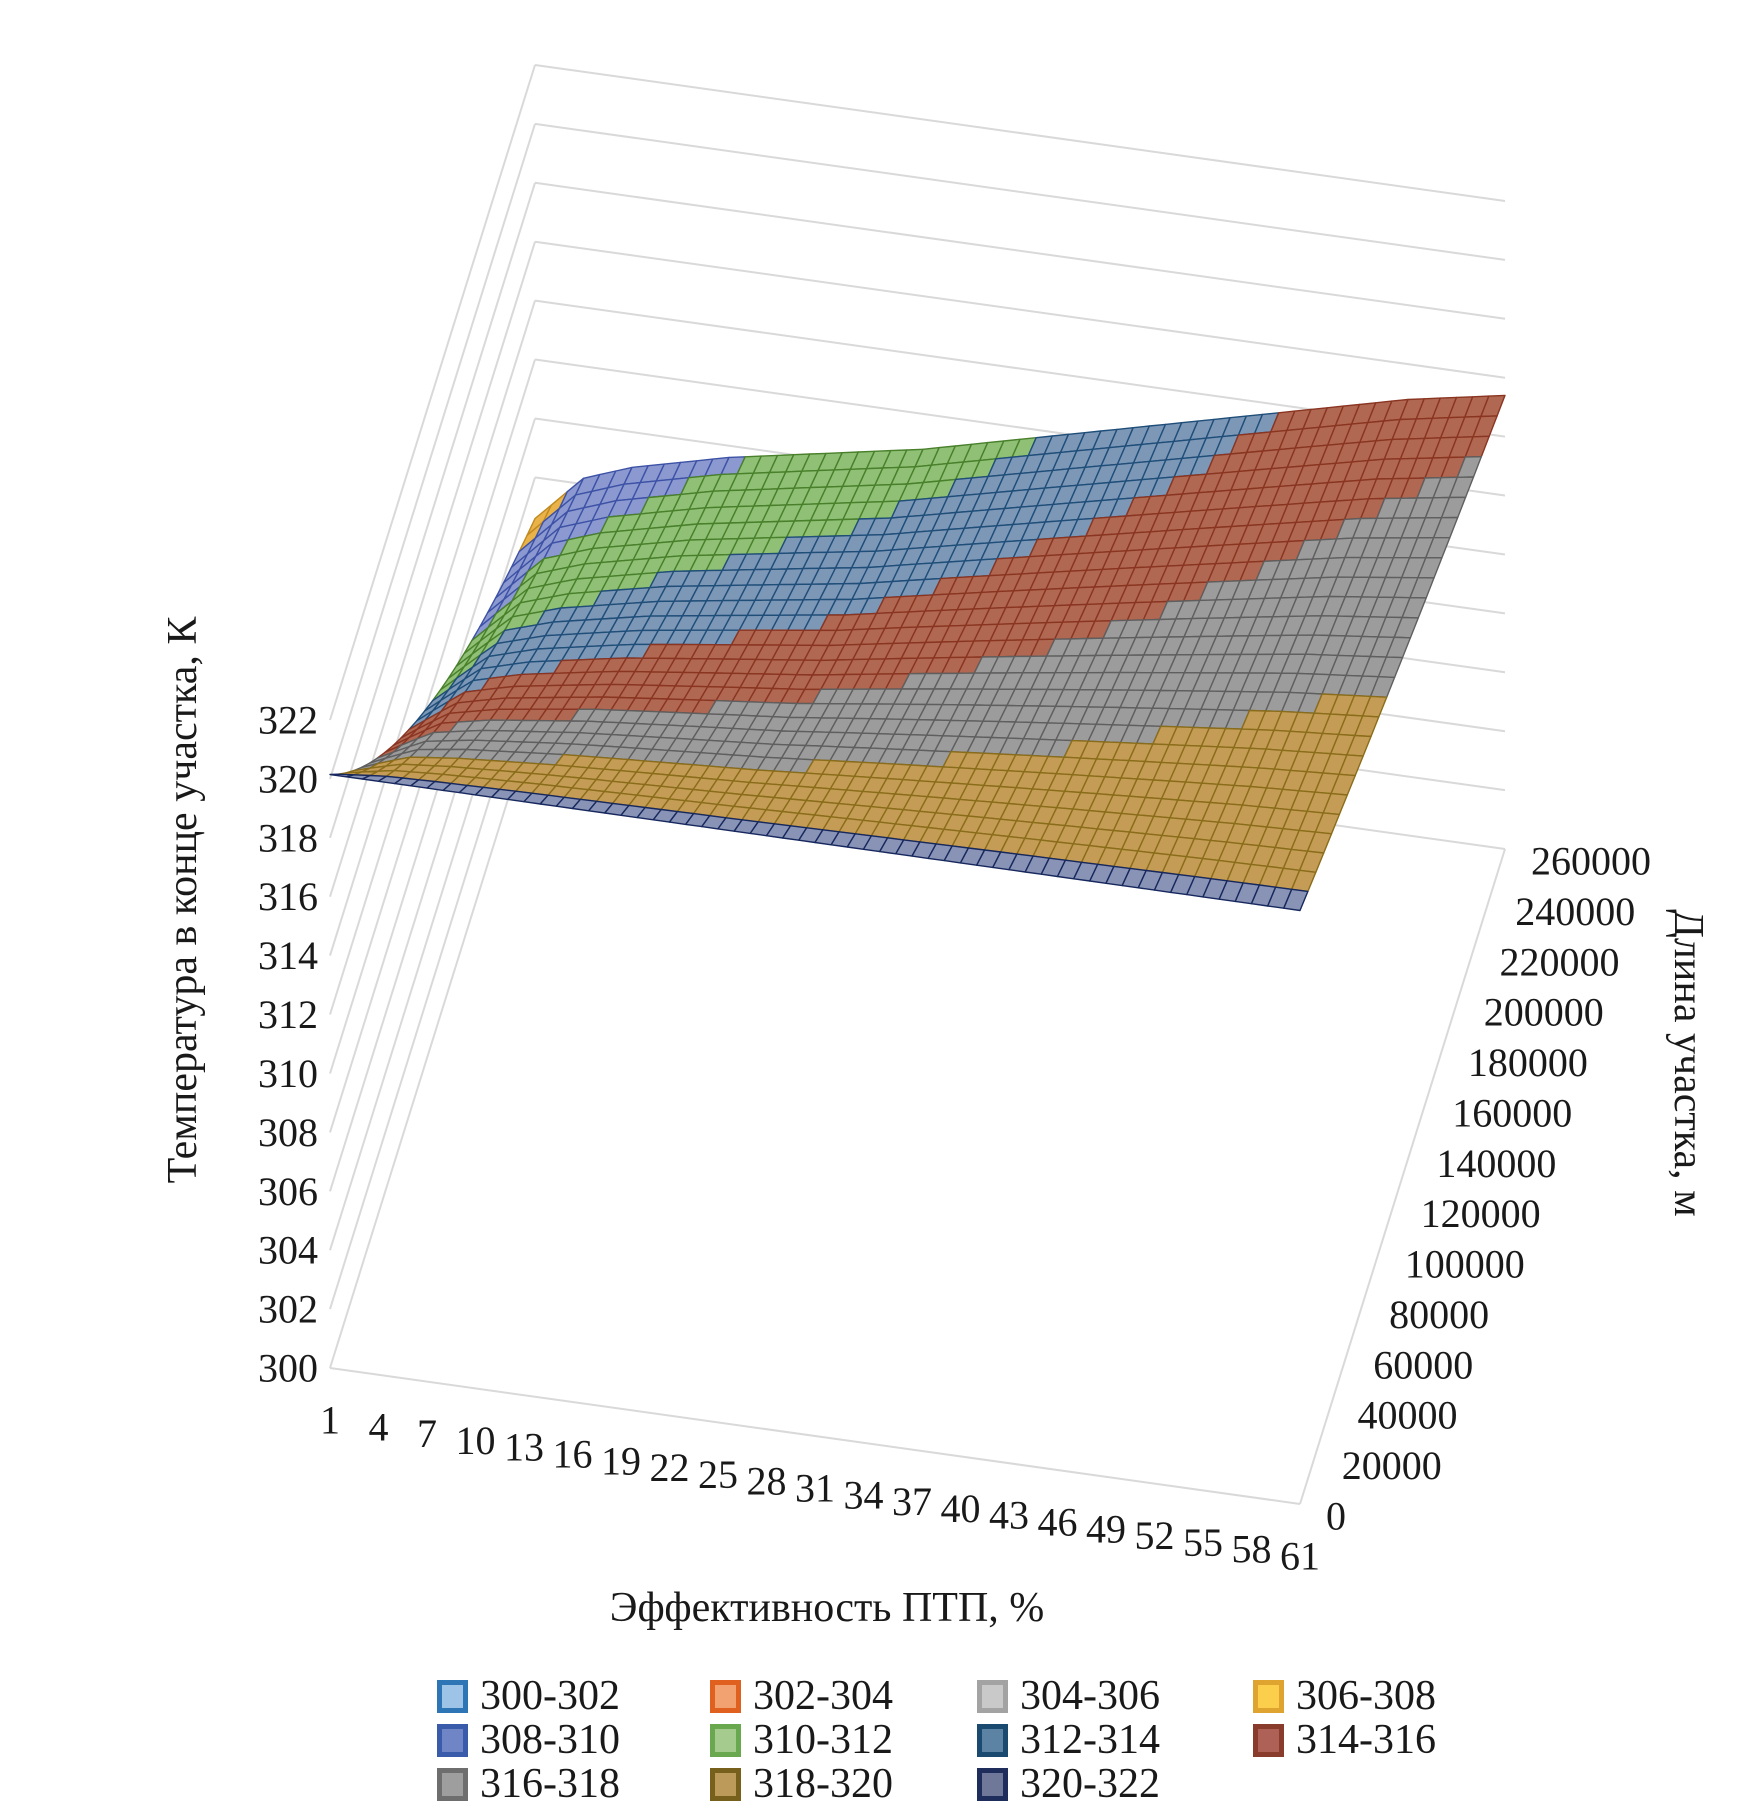  I want to click on floor-right-edge, so click(1402, 1176).